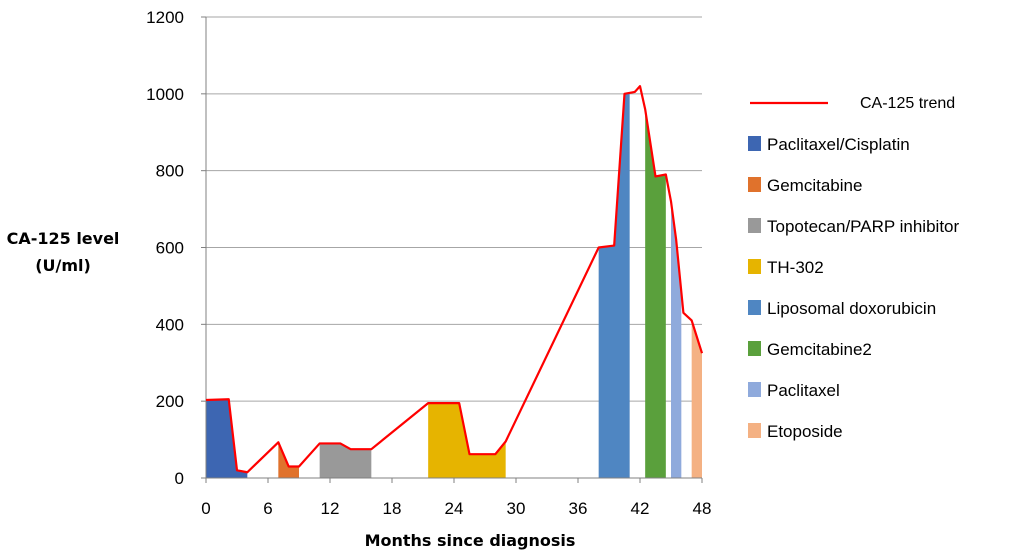 The image size is (1021, 555). Describe the element at coordinates (392, 508) in the screenshot. I see `x-tick-label: 18` at that location.